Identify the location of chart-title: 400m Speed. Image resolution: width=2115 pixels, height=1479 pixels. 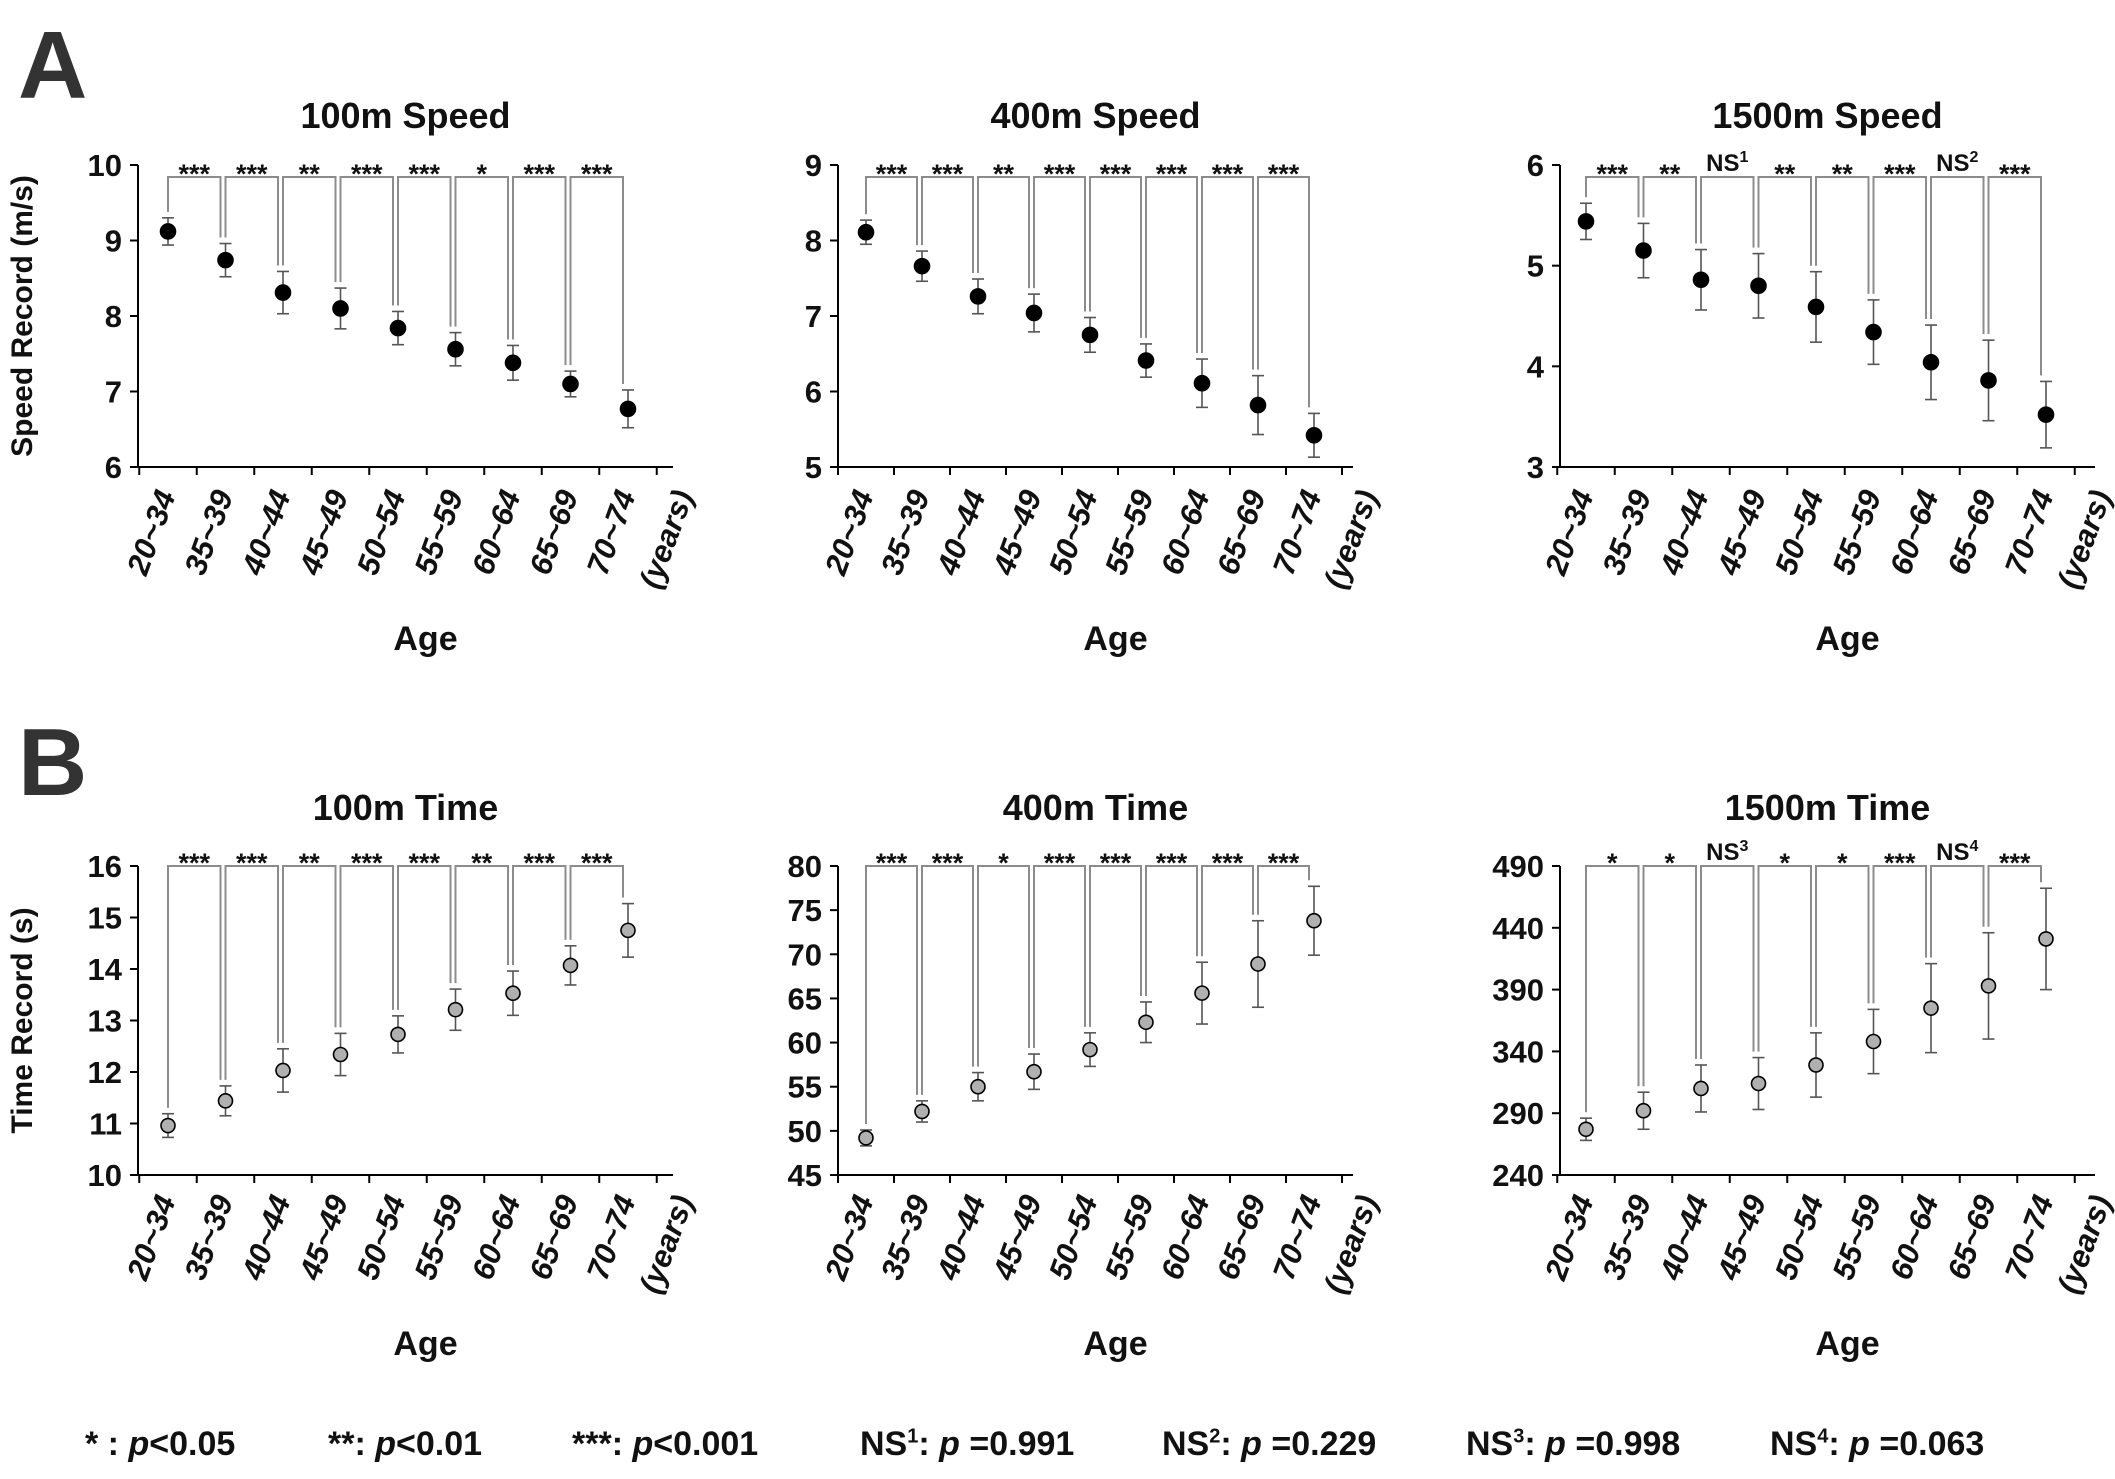
(1095, 115).